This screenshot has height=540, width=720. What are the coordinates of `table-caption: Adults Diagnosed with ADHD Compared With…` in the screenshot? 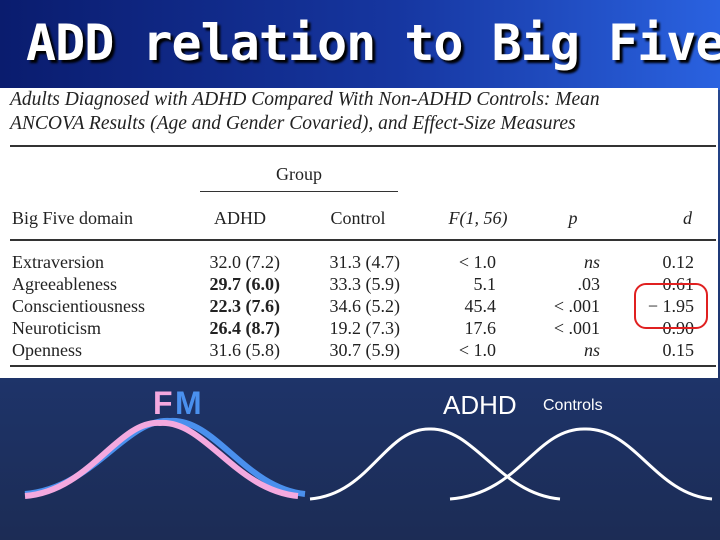 It's located at (305, 112).